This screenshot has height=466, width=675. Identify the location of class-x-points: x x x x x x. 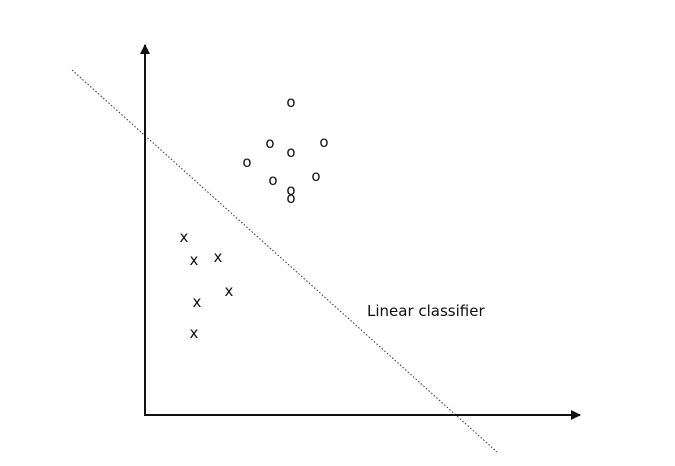
(207, 285).